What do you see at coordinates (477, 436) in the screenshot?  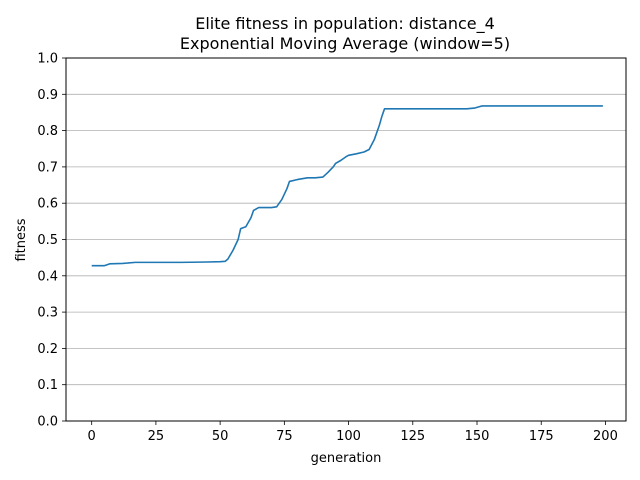 I see `x-tick-label: 150` at bounding box center [477, 436].